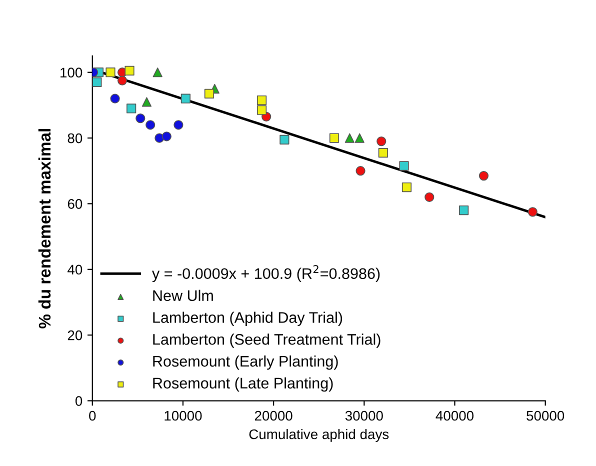  What do you see at coordinates (75, 269) in the screenshot?
I see `y-tick-label: 40` at bounding box center [75, 269].